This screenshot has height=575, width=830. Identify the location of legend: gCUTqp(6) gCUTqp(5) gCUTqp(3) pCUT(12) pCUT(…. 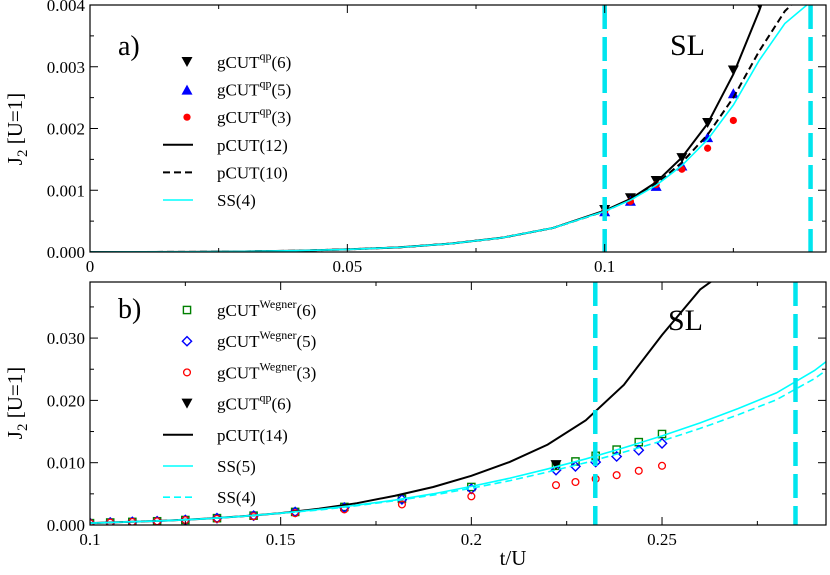
(227, 129).